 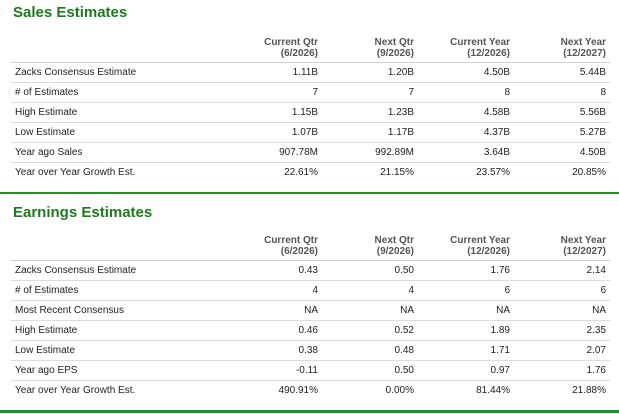 I want to click on table-row: Year ago EPS -0.11 0.50 0.97 1.76, so click(x=310, y=370).